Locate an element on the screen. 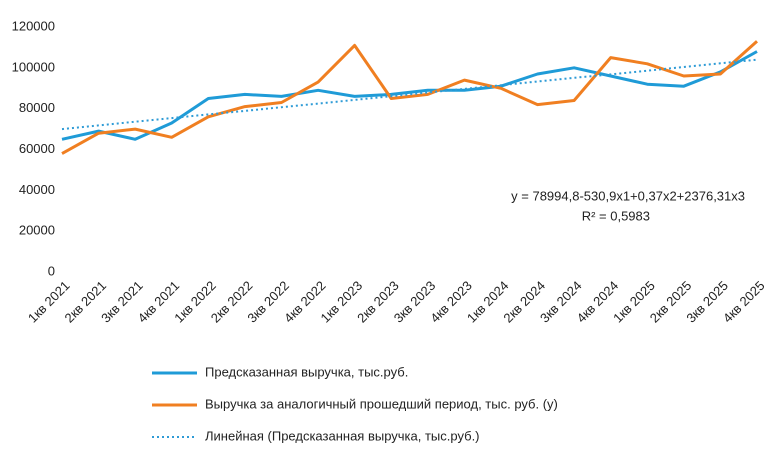 The image size is (781, 474). y-tick-label: 0 is located at coordinates (51, 270).